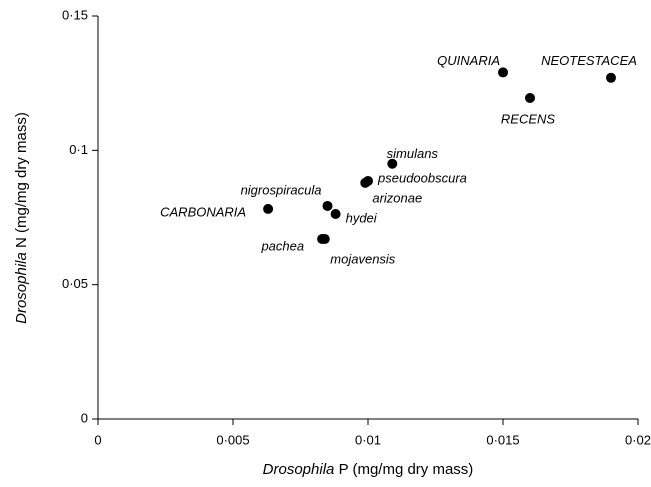 This screenshot has width=651, height=487. Describe the element at coordinates (281, 189) in the screenshot. I see `point-label: nigrospiracula` at that location.